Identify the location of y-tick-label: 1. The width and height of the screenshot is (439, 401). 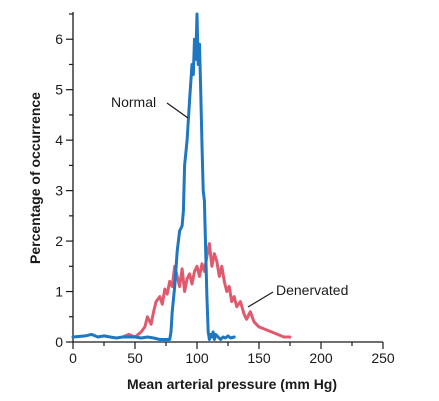
(59, 292).